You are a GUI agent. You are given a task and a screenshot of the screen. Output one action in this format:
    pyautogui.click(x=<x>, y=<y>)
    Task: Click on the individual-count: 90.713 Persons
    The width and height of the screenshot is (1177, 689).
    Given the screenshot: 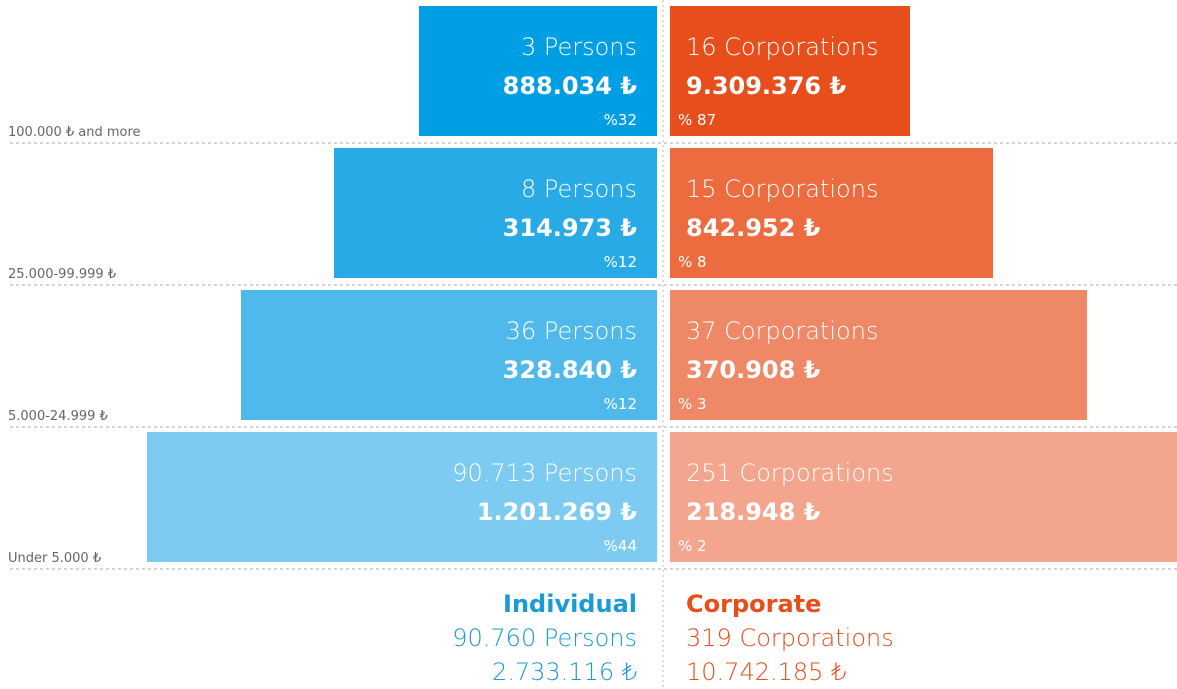 What is the action you would take?
    pyautogui.click(x=544, y=473)
    